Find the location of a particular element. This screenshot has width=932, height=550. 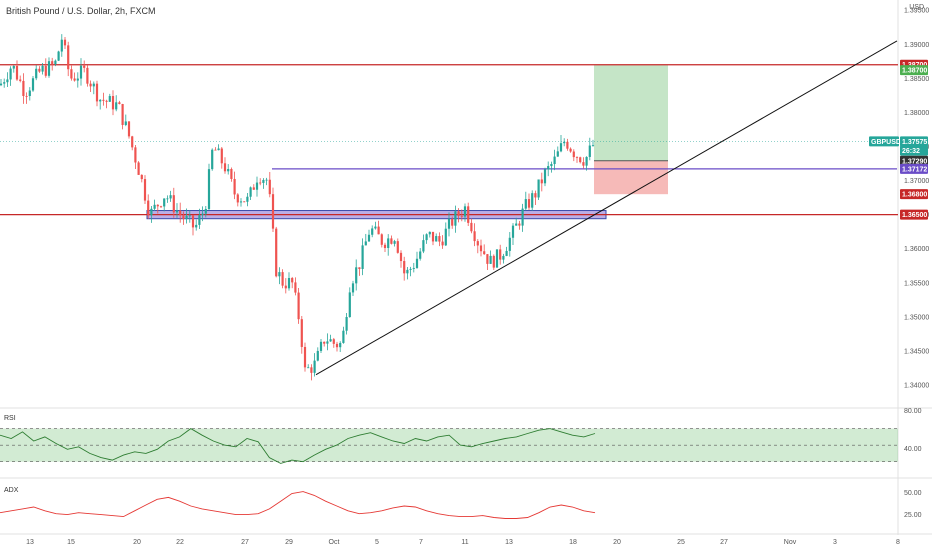

price-tick-label: 1.38500 is located at coordinates (916, 79).